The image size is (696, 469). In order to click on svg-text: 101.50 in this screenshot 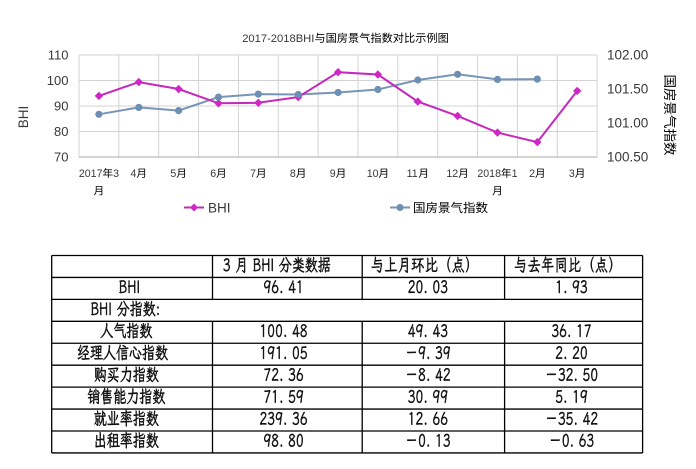, I will do `click(627, 89)`.